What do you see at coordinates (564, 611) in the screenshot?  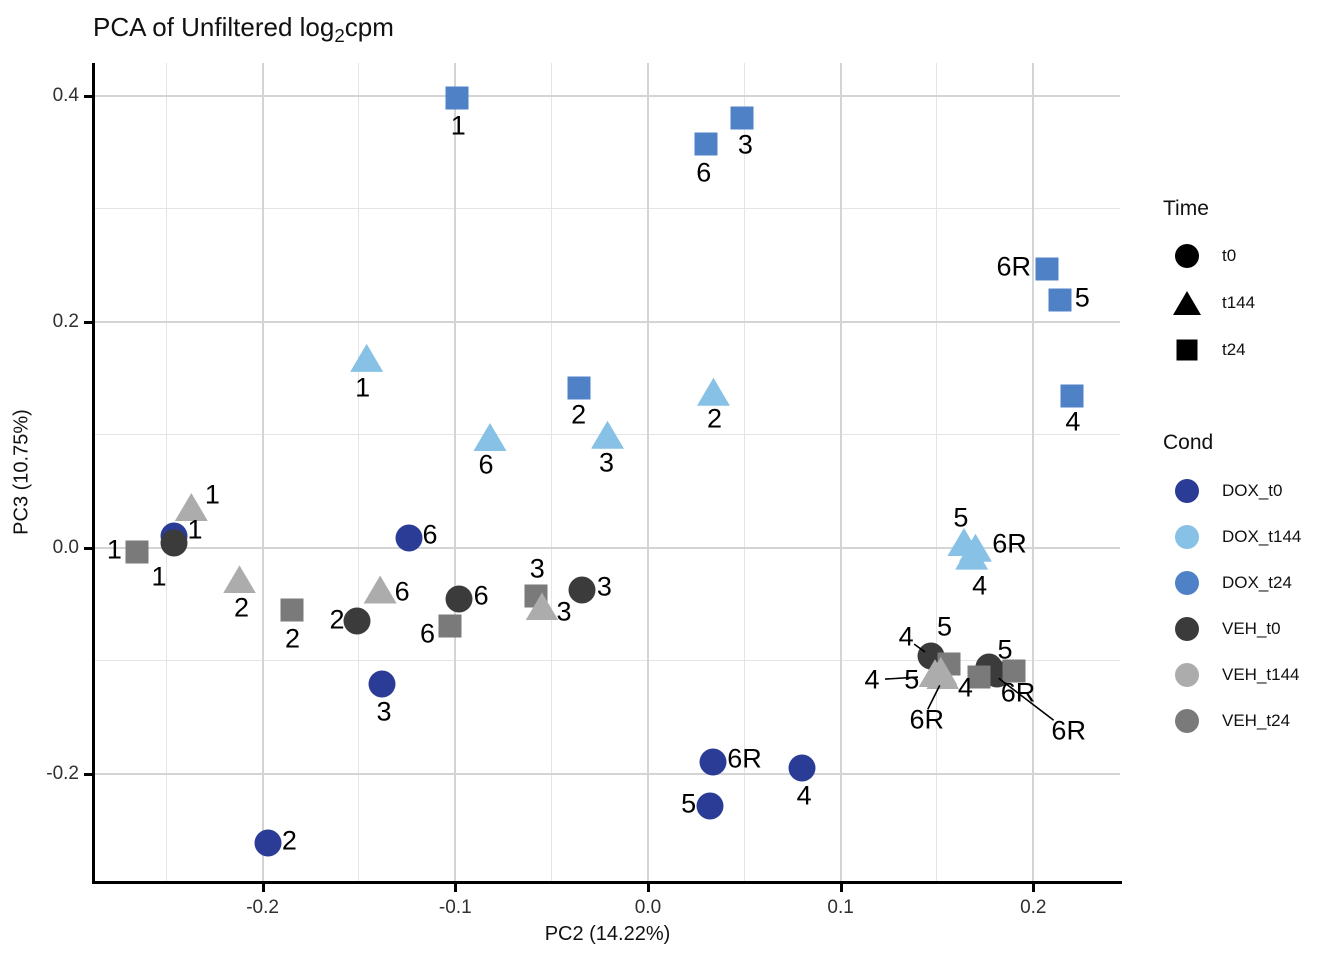 I see `point-label-VEH_t144-3: 3` at bounding box center [564, 611].